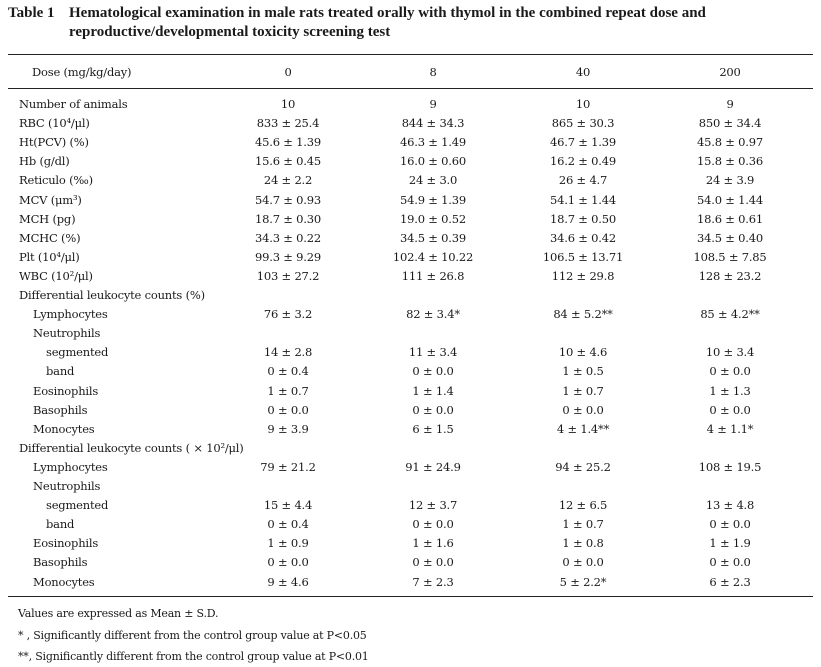  What do you see at coordinates (433, 505) in the screenshot?
I see `table-cell: 12 ± 3.7` at bounding box center [433, 505].